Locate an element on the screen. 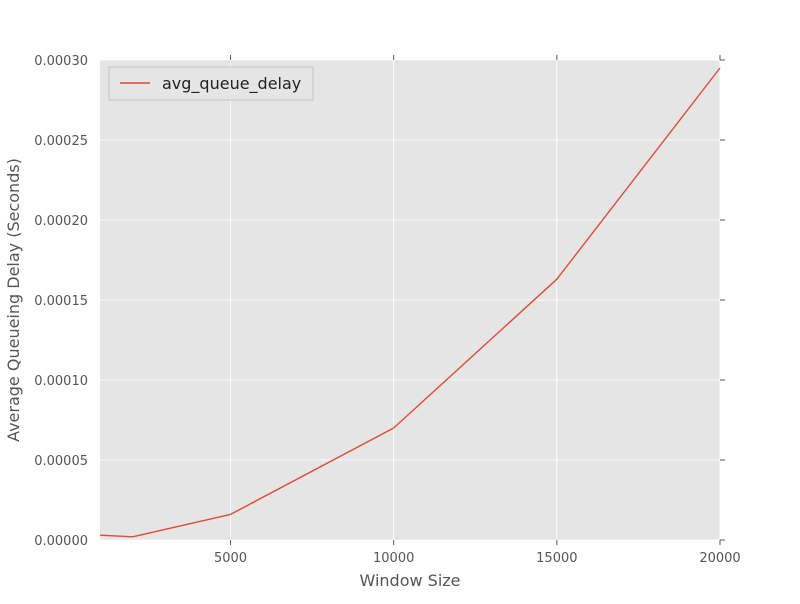 This screenshot has height=604, width=800. legend: avg_queue_delay is located at coordinates (211, 83).